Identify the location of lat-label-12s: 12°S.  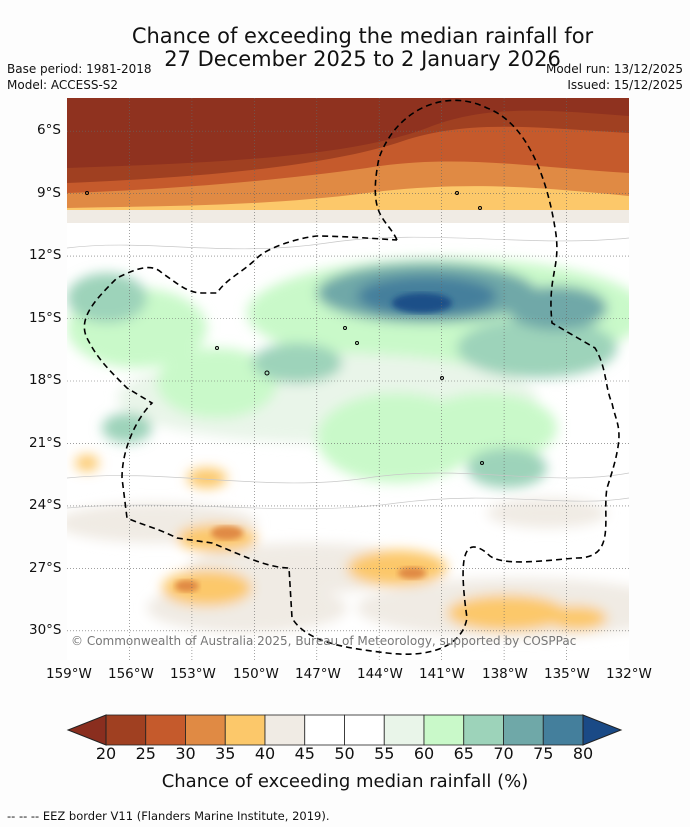
(45, 255).